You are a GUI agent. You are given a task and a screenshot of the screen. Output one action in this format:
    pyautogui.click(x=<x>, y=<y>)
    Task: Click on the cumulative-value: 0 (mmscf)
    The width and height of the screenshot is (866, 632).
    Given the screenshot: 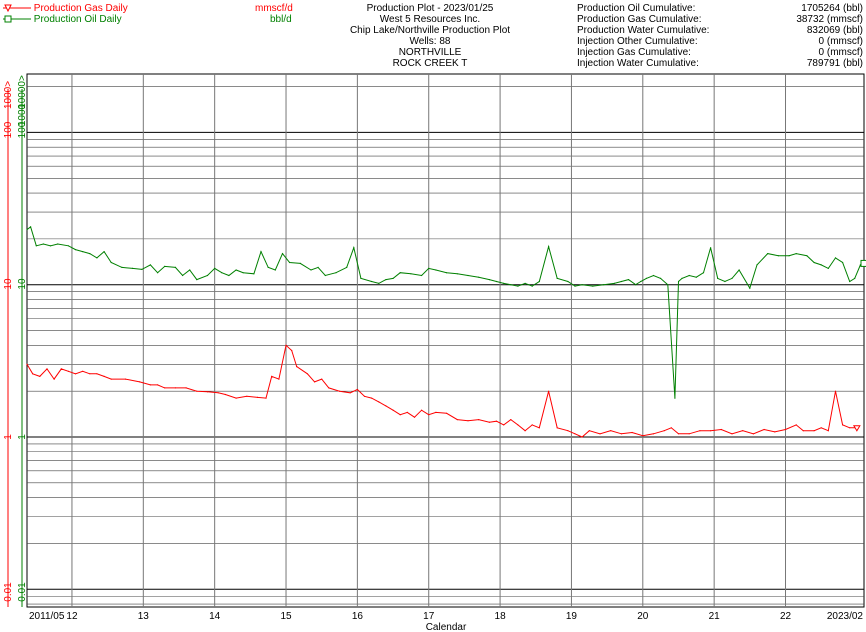 What is the action you would take?
    pyautogui.click(x=840, y=41)
    